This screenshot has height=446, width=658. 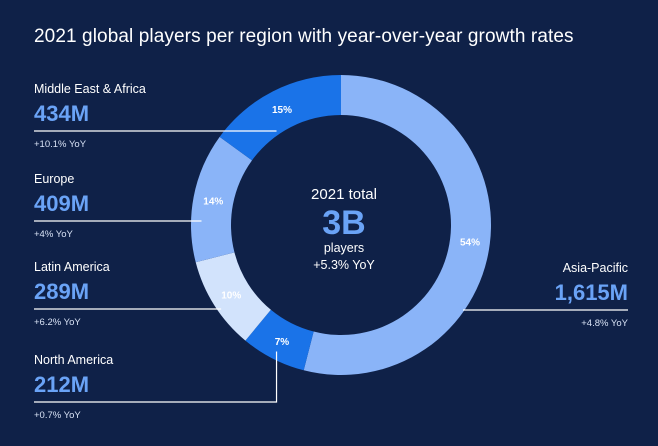 I want to click on region-value-middle-east-and-africa: 434M, so click(x=61, y=113).